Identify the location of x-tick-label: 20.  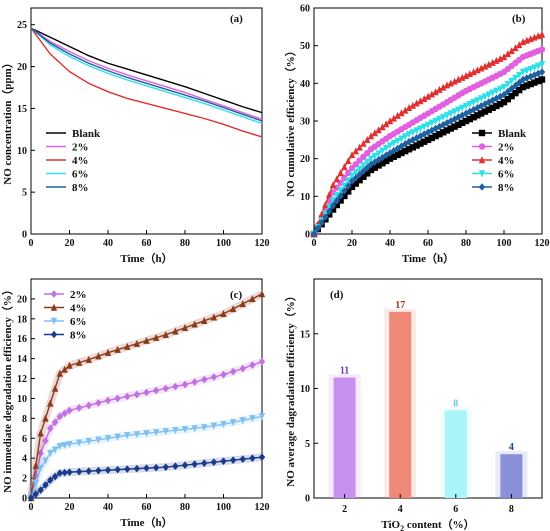
(70, 243).